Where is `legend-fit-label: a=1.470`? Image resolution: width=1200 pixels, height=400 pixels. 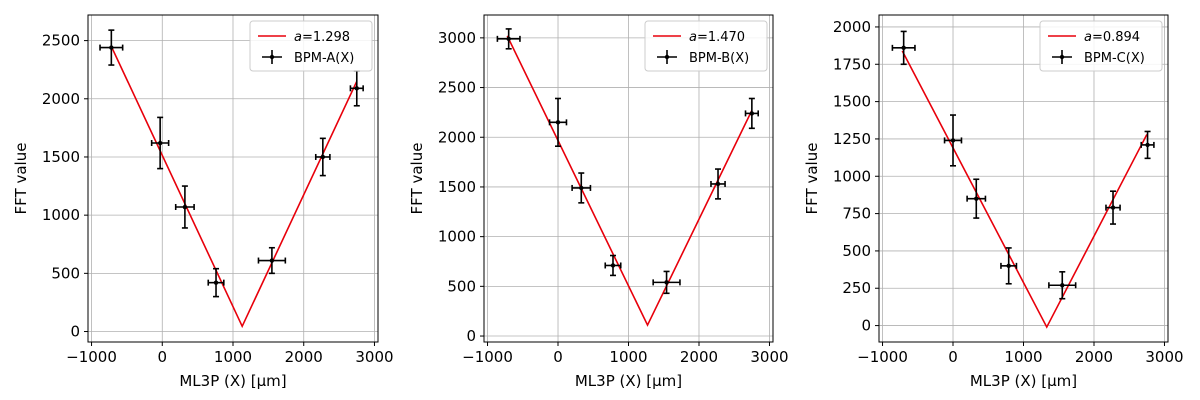
legend-fit-label: a=1.470 is located at coordinates (717, 37).